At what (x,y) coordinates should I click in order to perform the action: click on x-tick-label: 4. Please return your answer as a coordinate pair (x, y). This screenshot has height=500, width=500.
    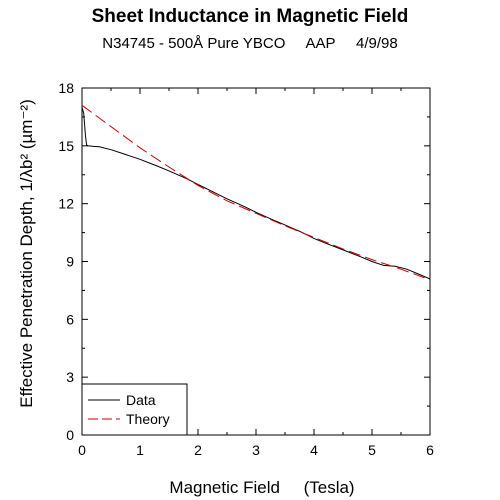
    Looking at the image, I should click on (314, 450).